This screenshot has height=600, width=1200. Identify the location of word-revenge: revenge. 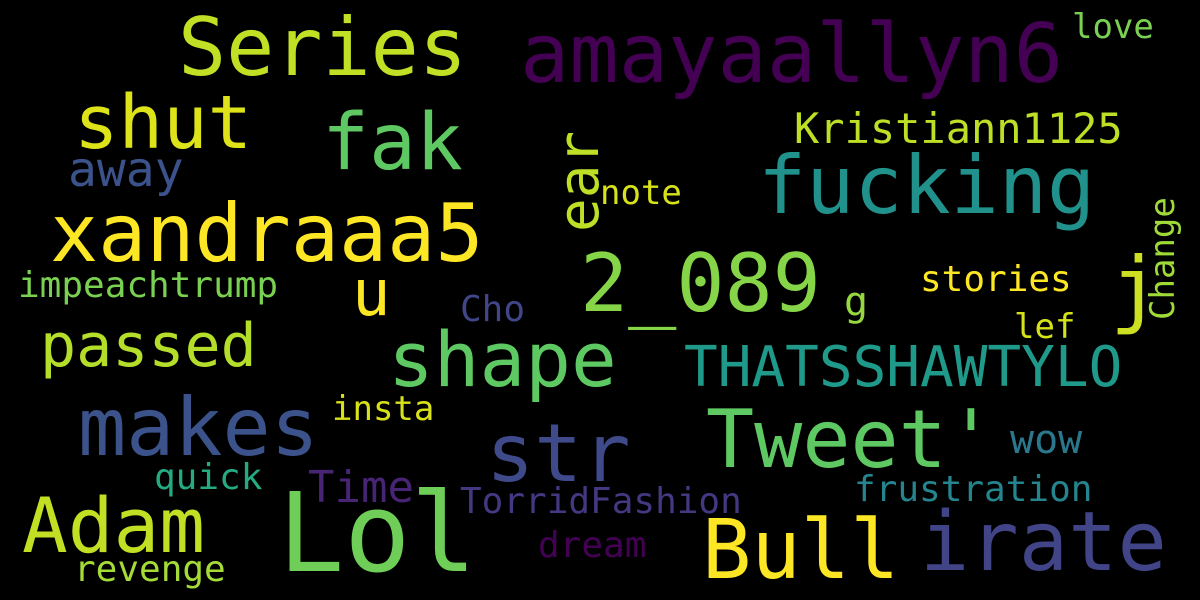
(150, 569).